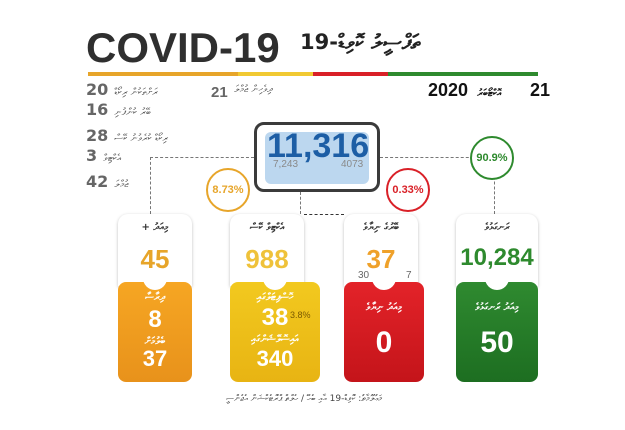  What do you see at coordinates (112, 158) in the screenshot?
I see `side-stat-label: އެކްޓިވް` at bounding box center [112, 158].